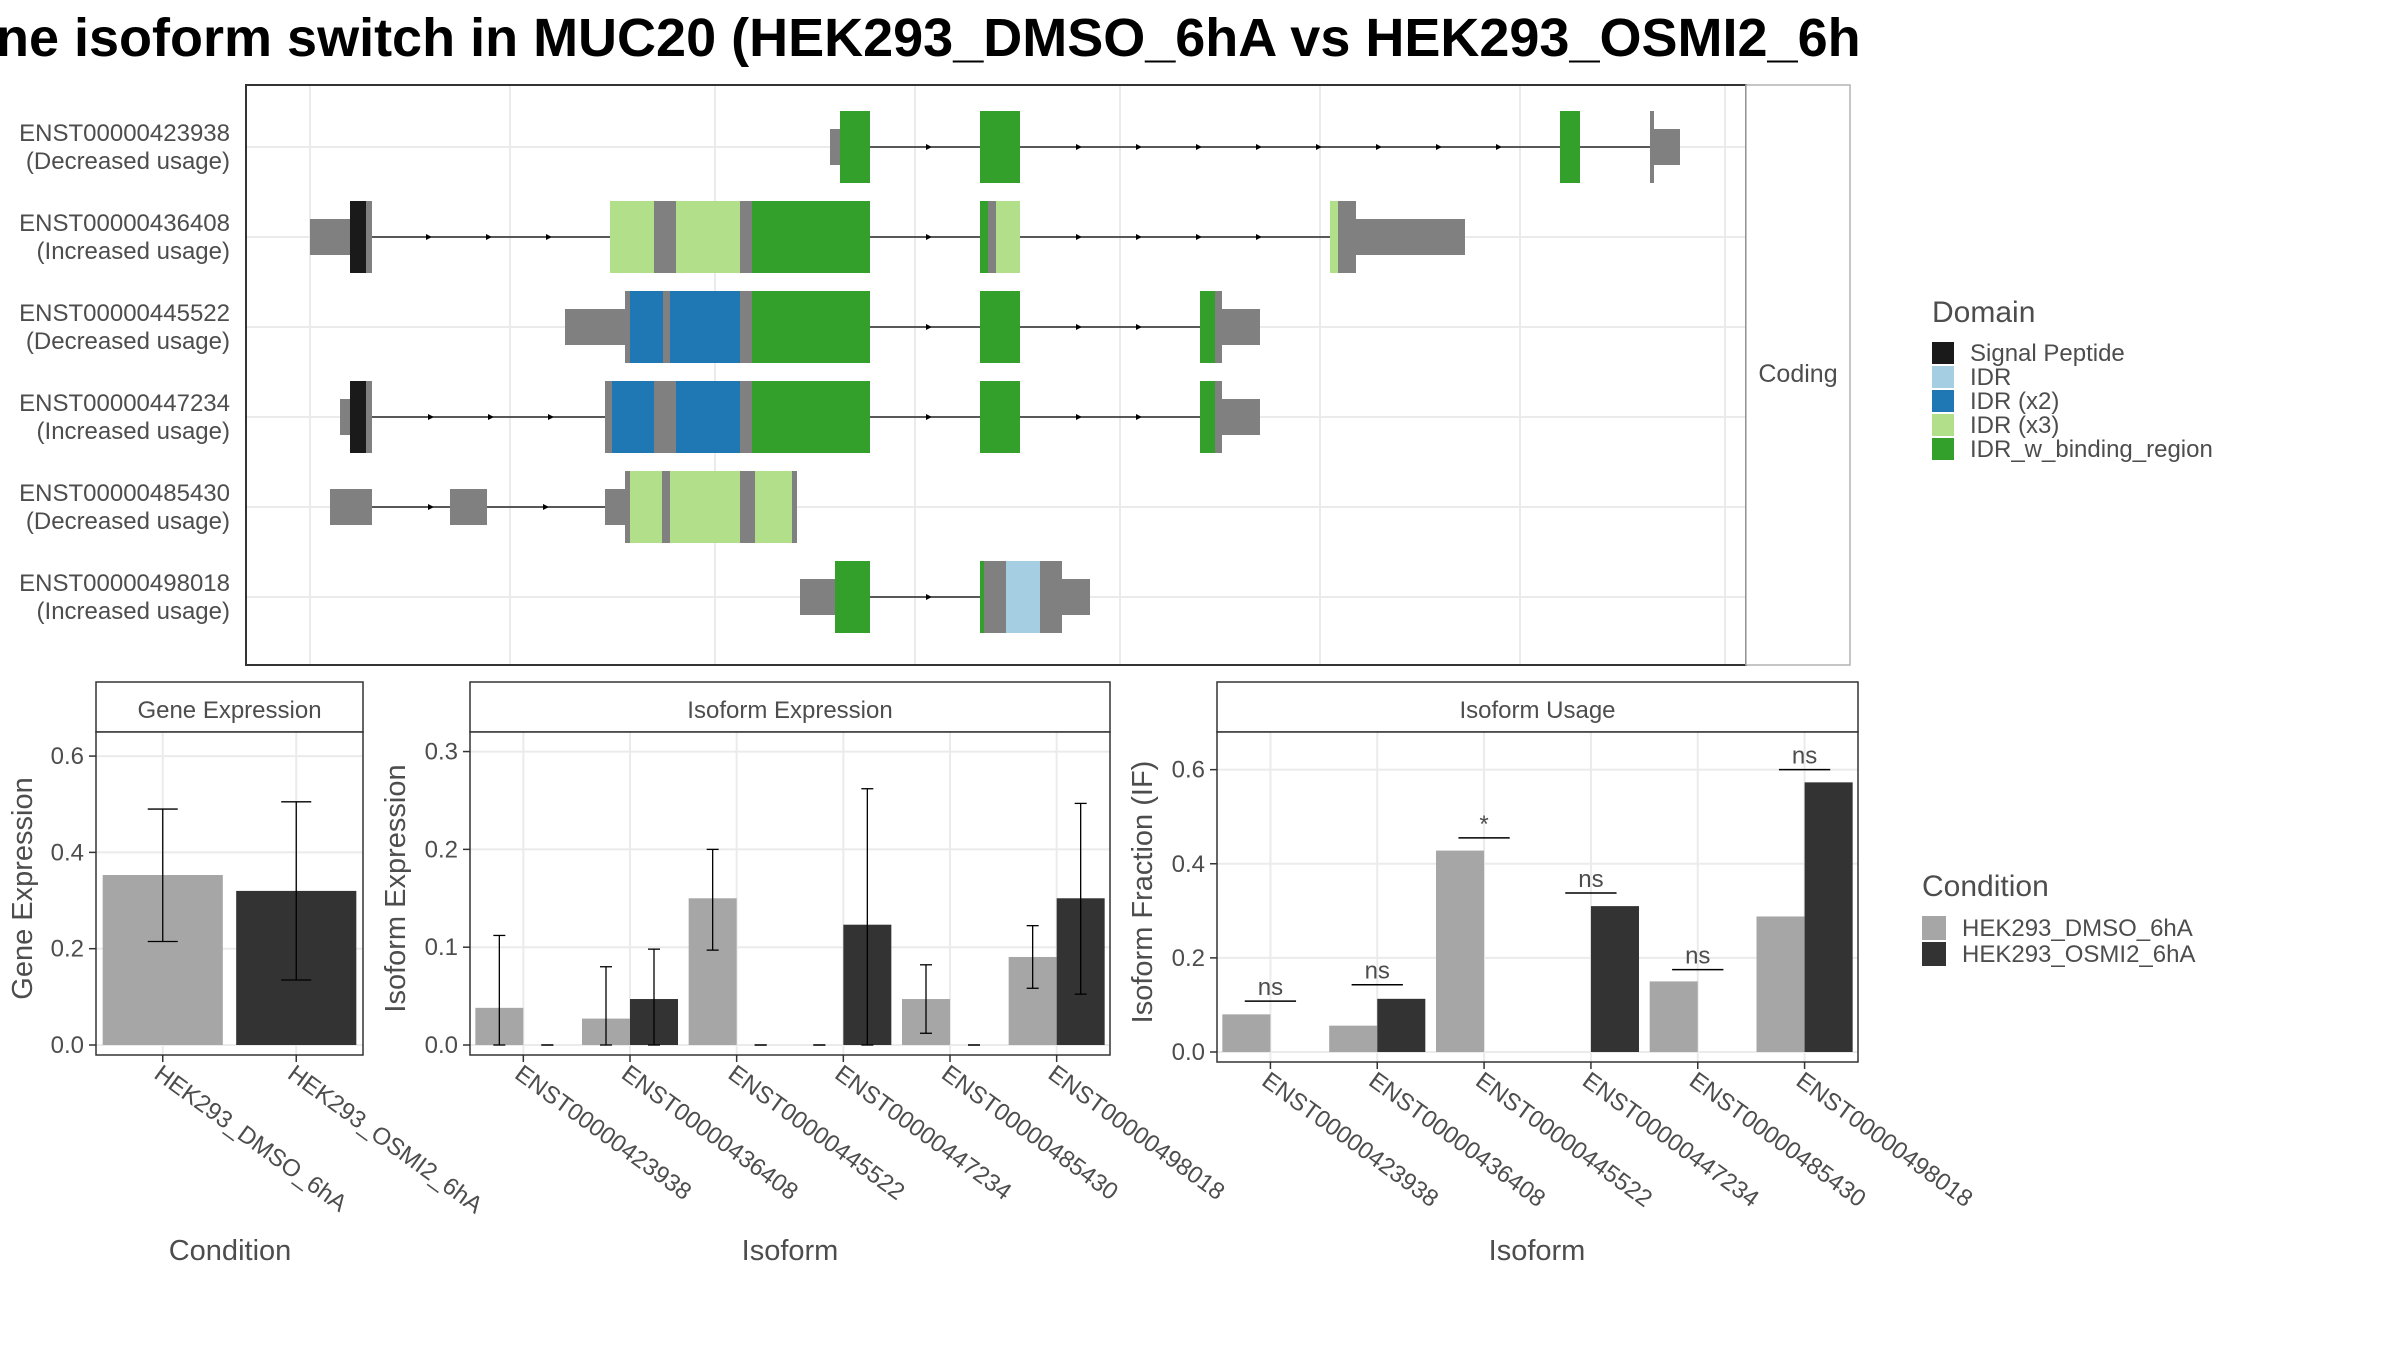 This screenshot has width=2400, height=1350. What do you see at coordinates (1797, 374) in the screenshot?
I see `facet-label: Coding` at bounding box center [1797, 374].